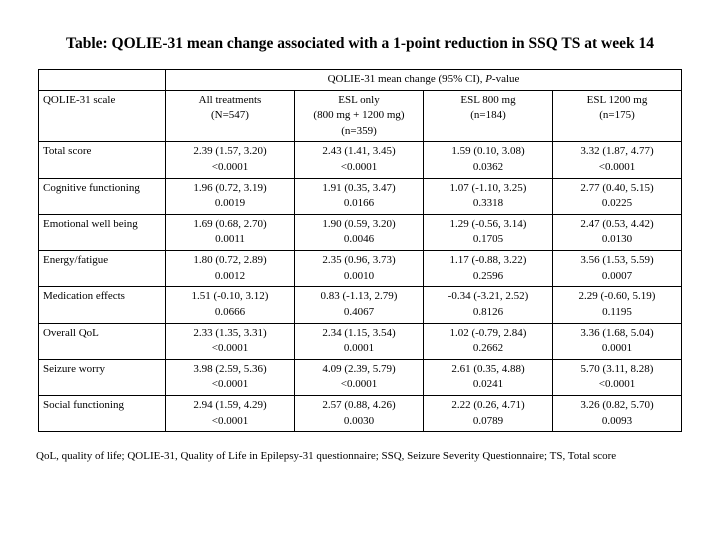 This screenshot has height=540, width=720. Describe the element at coordinates (230, 151) in the screenshot. I see `estimate-value: 2.39 (1.57, 3.20)` at that location.